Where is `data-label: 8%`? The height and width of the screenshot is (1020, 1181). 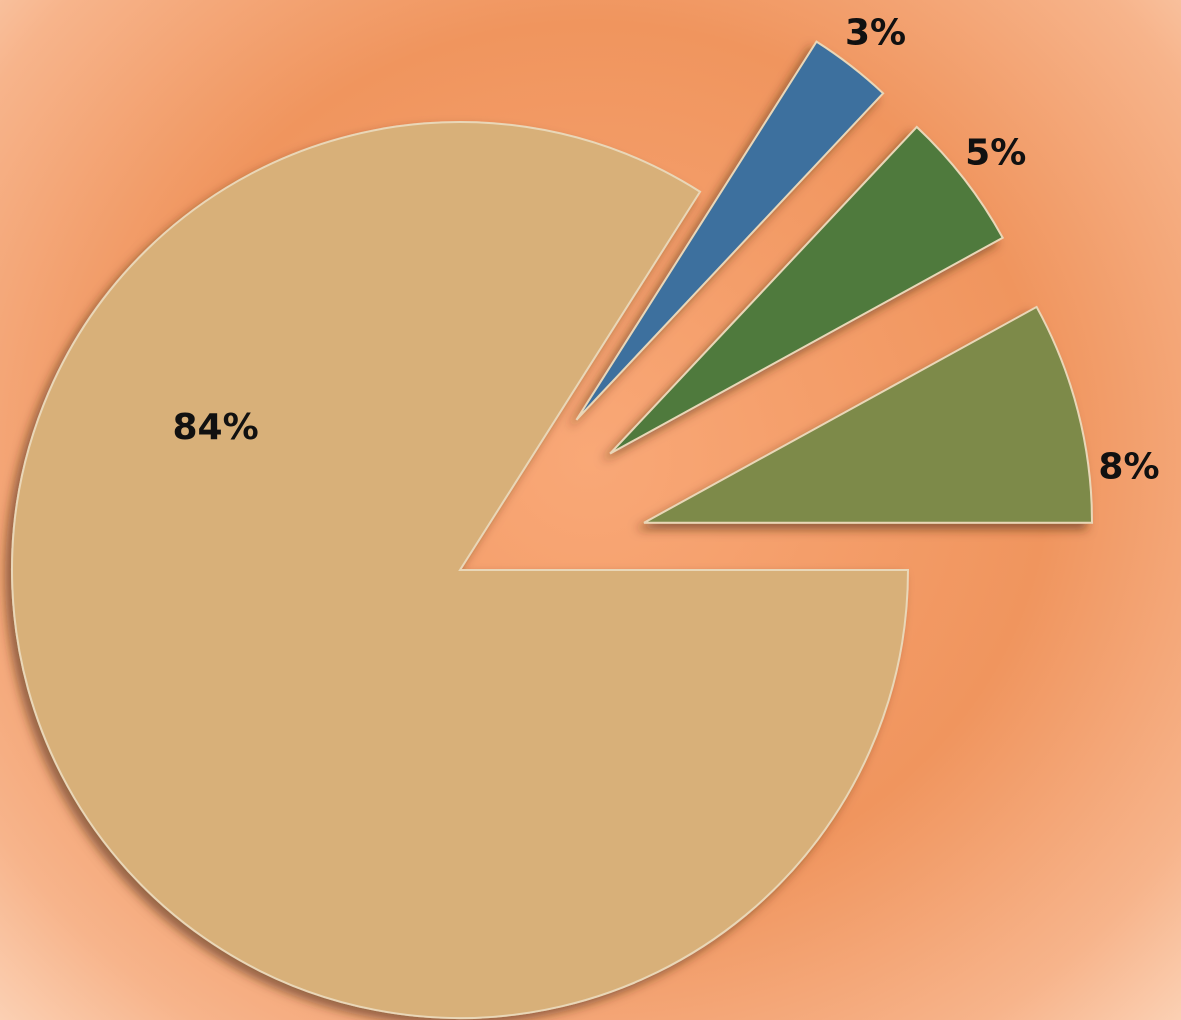 data-label: 8% is located at coordinates (1128, 466).